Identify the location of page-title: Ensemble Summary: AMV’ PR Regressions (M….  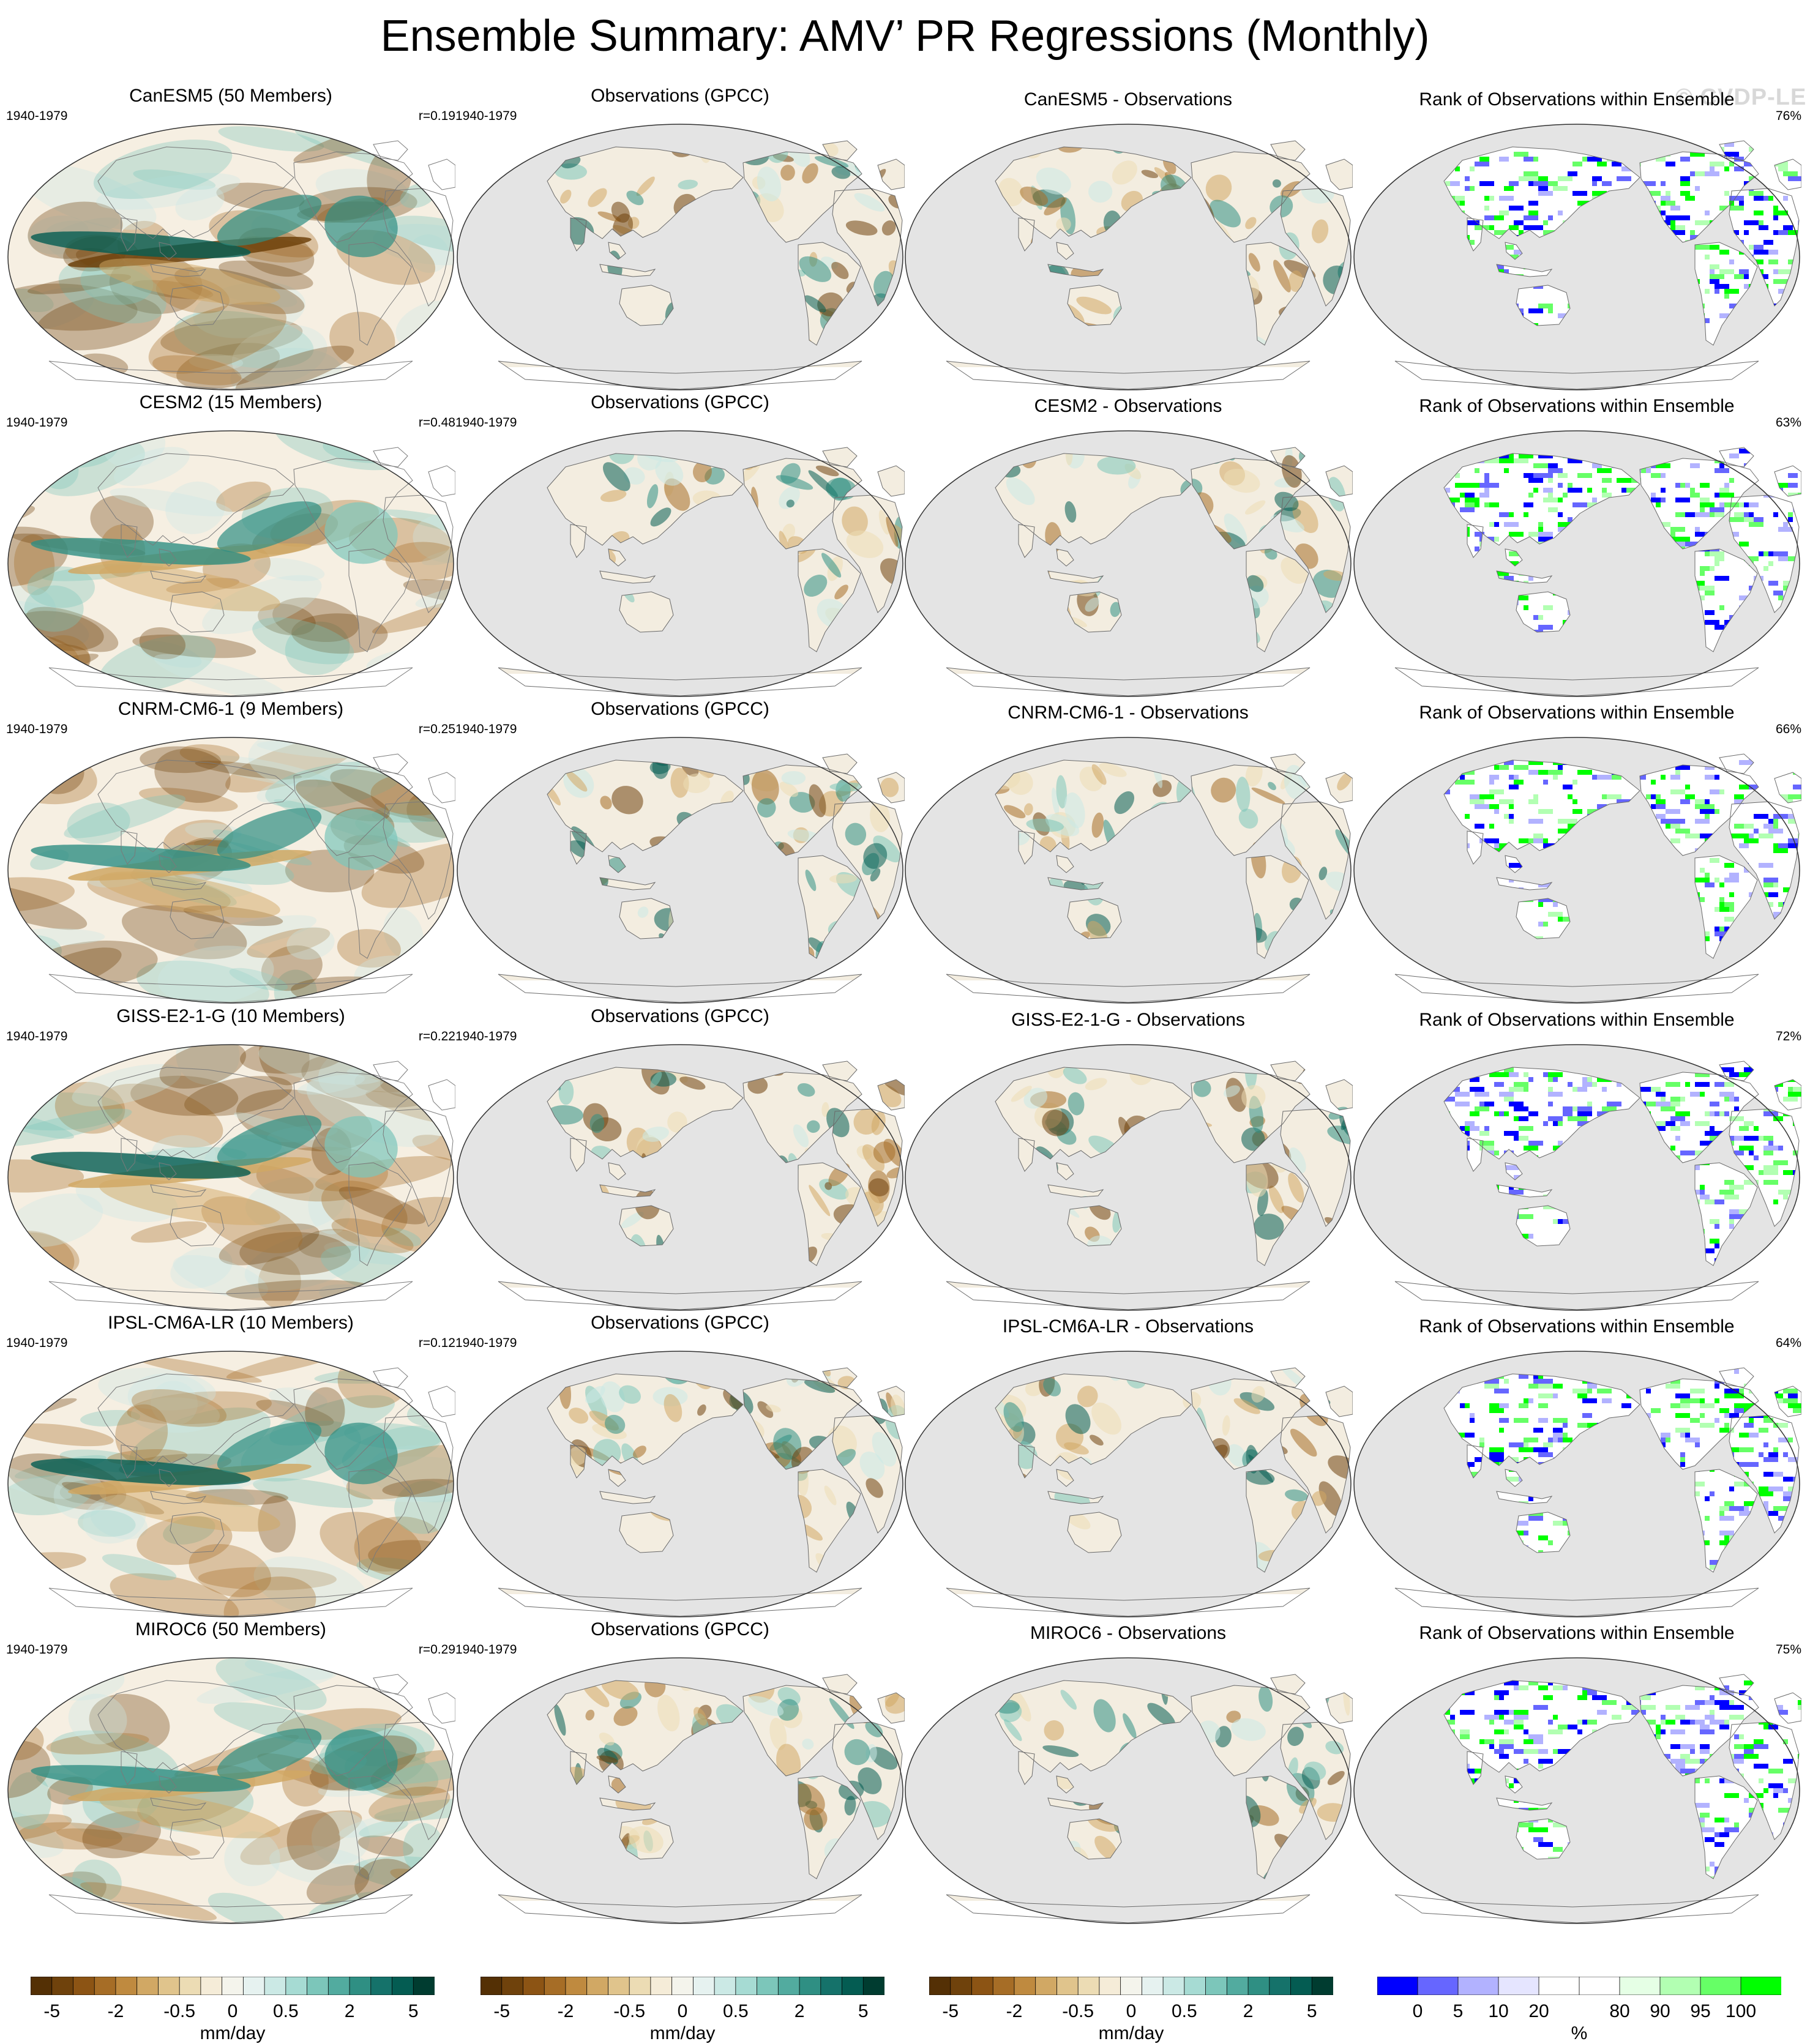
(905, 36).